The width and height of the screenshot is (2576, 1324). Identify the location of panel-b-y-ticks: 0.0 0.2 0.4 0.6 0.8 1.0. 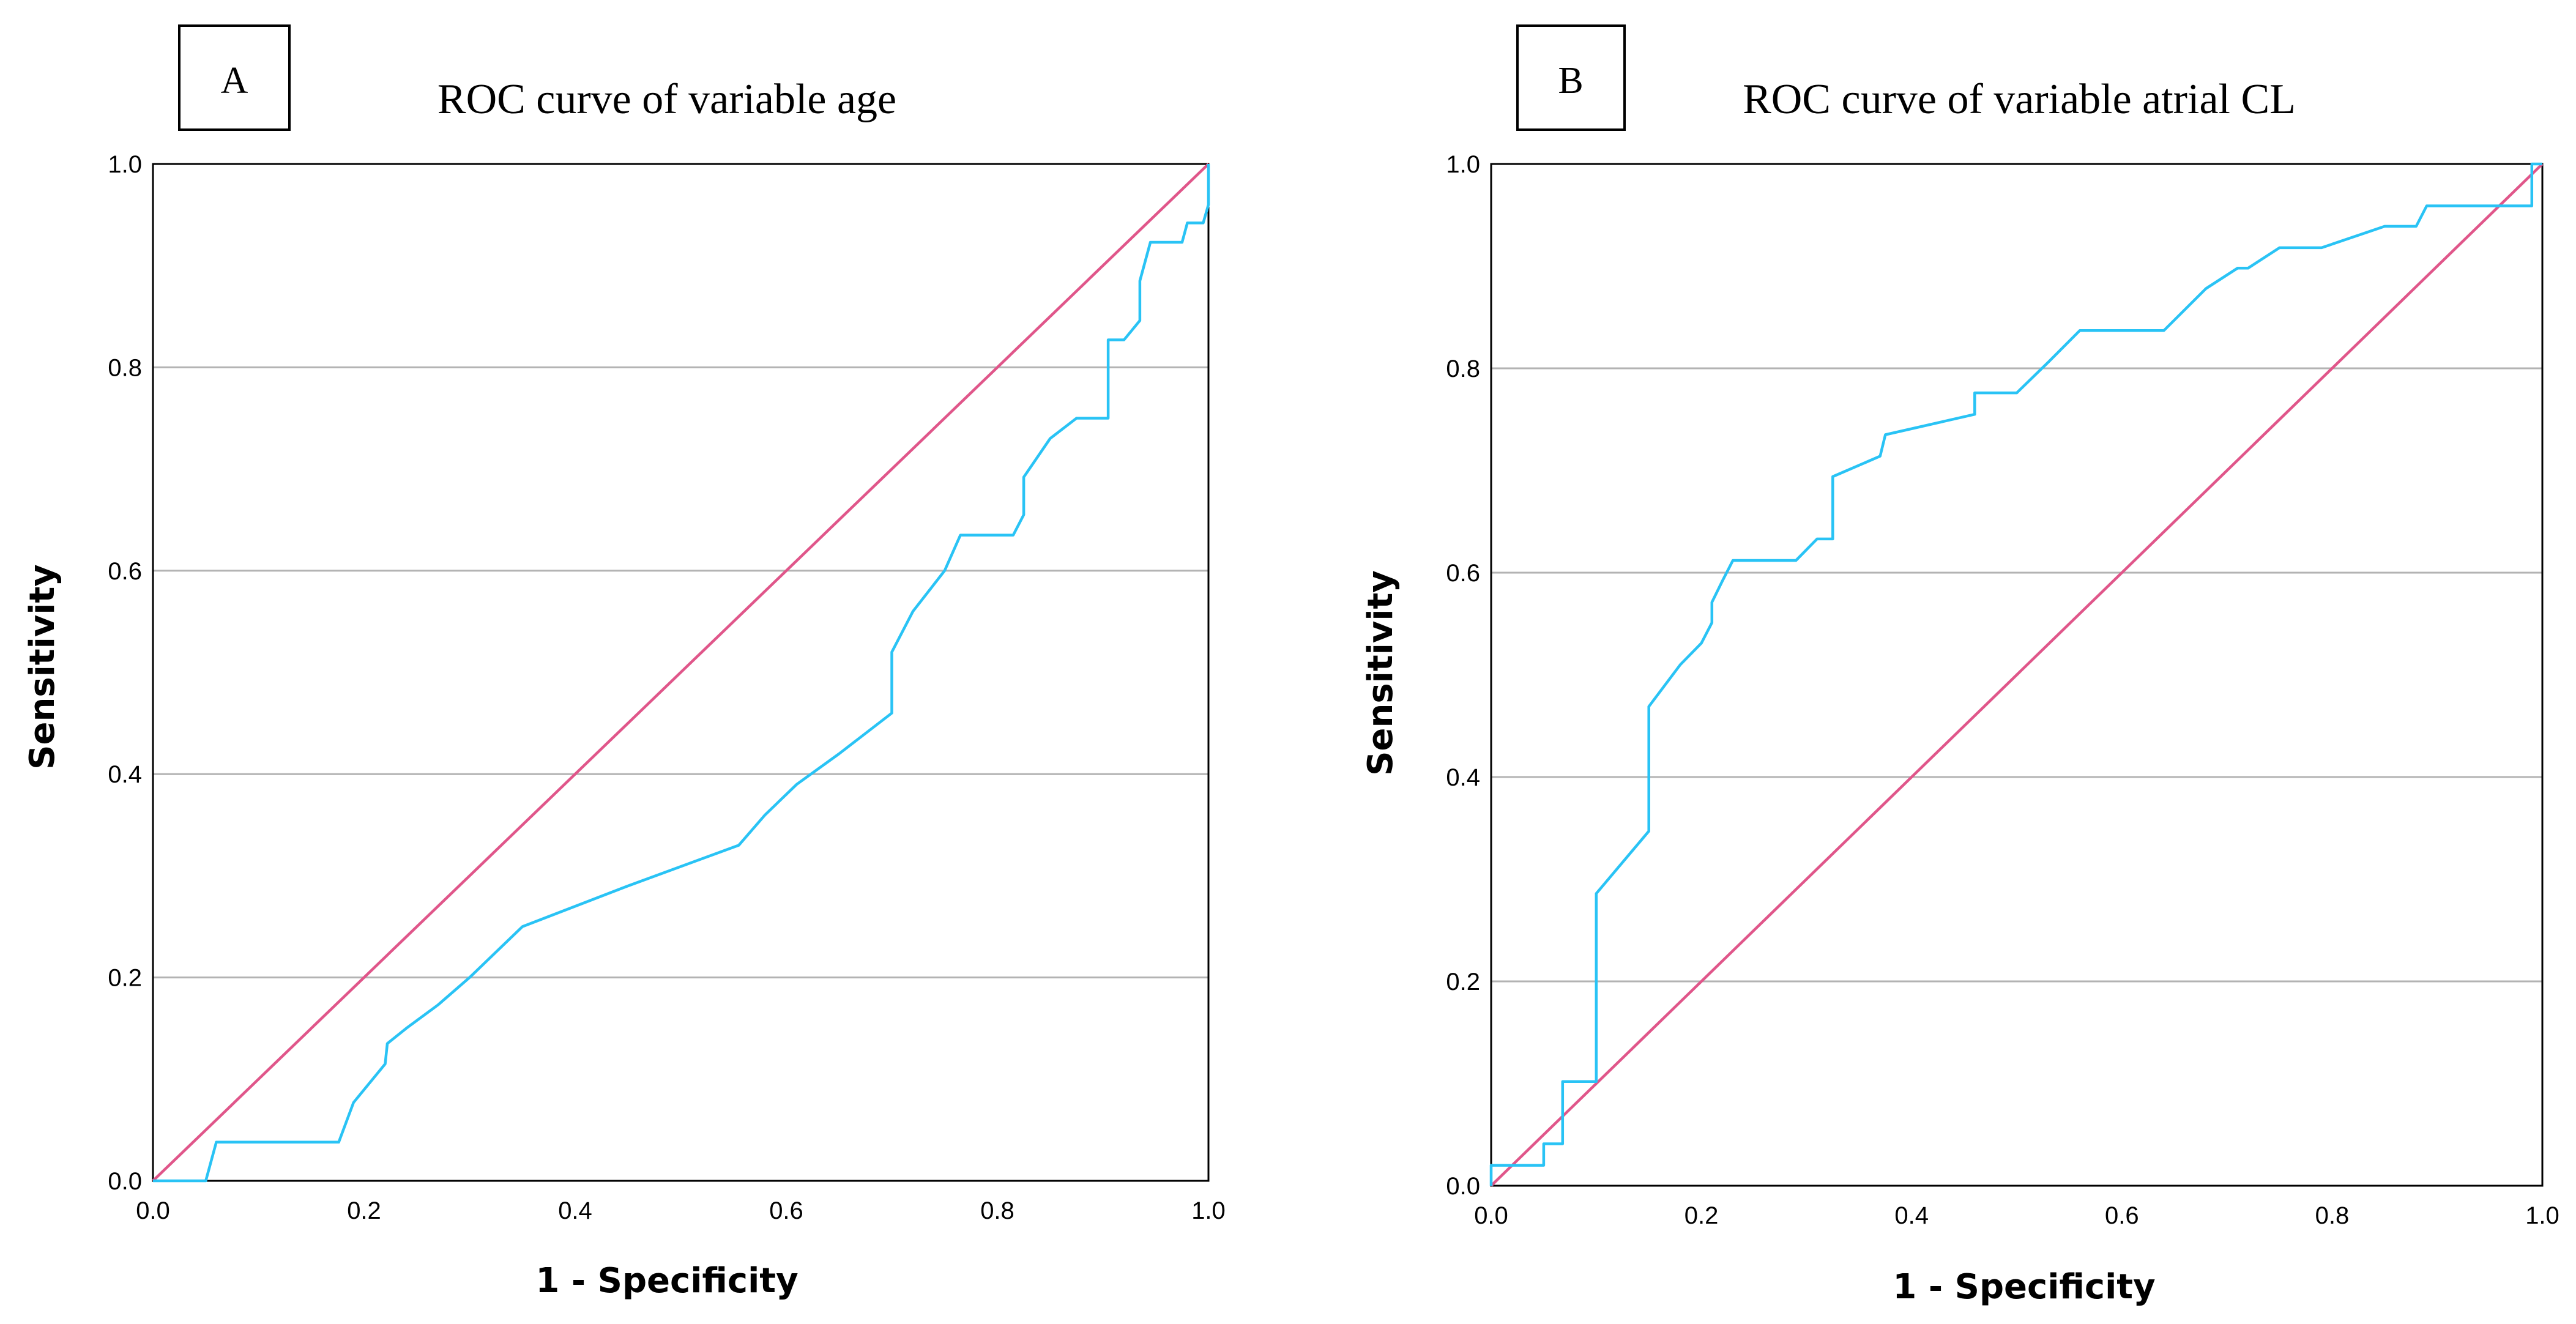
(1463, 675).